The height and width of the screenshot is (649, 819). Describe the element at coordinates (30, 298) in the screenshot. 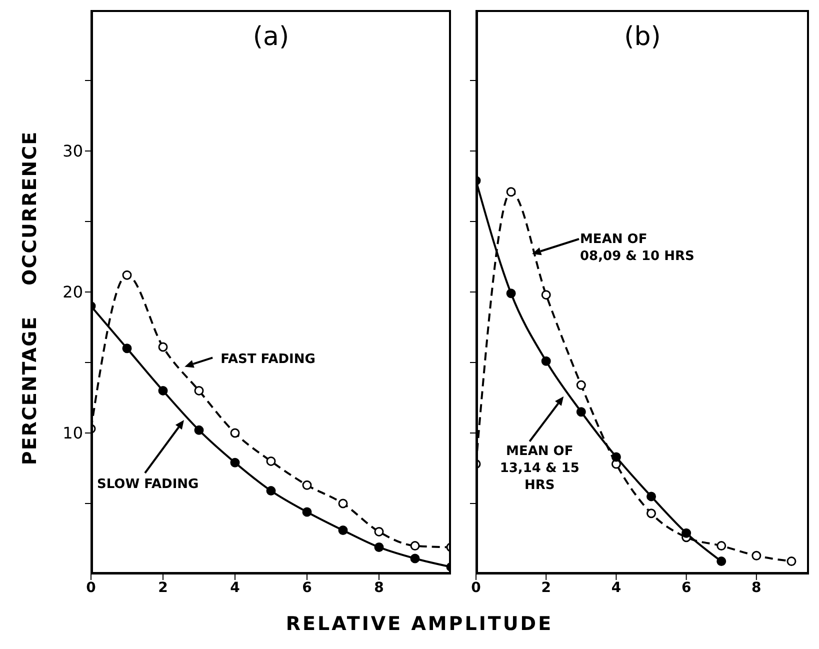

I see `y-axis-title: PERCENTAGE OCCURRENCE` at that location.